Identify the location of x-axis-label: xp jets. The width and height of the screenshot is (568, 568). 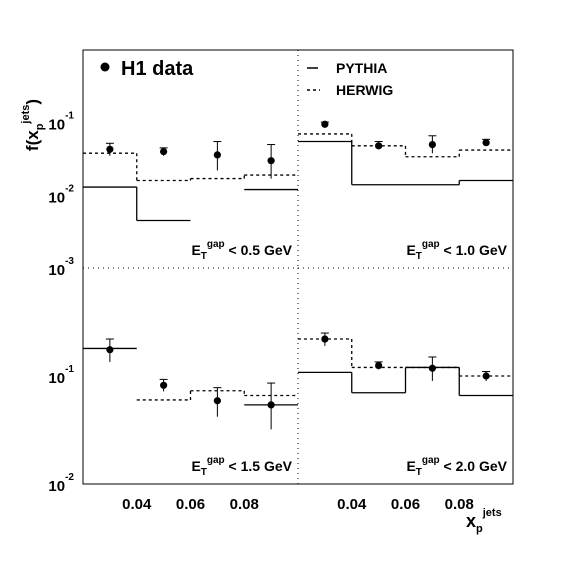
(484, 521).